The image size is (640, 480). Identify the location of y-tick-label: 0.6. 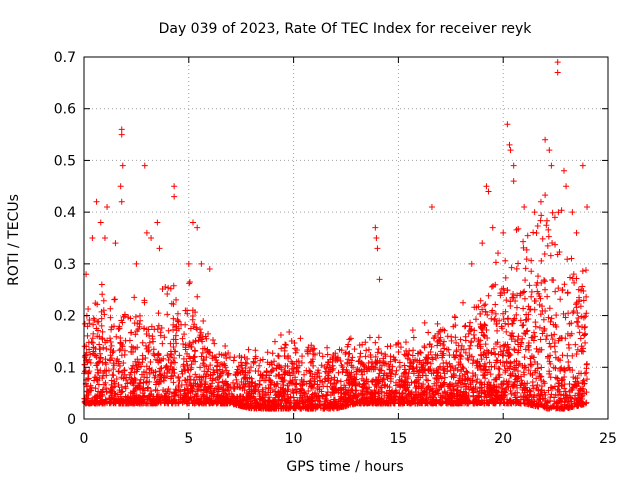
(65, 110).